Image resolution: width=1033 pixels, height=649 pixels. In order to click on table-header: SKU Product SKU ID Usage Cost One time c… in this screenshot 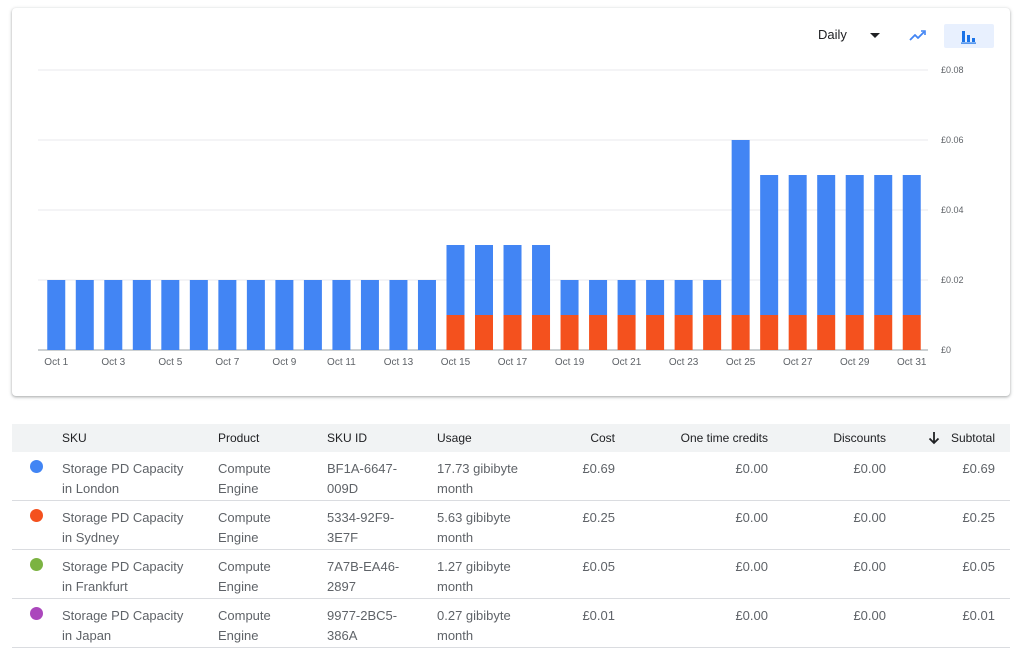, I will do `click(511, 438)`.